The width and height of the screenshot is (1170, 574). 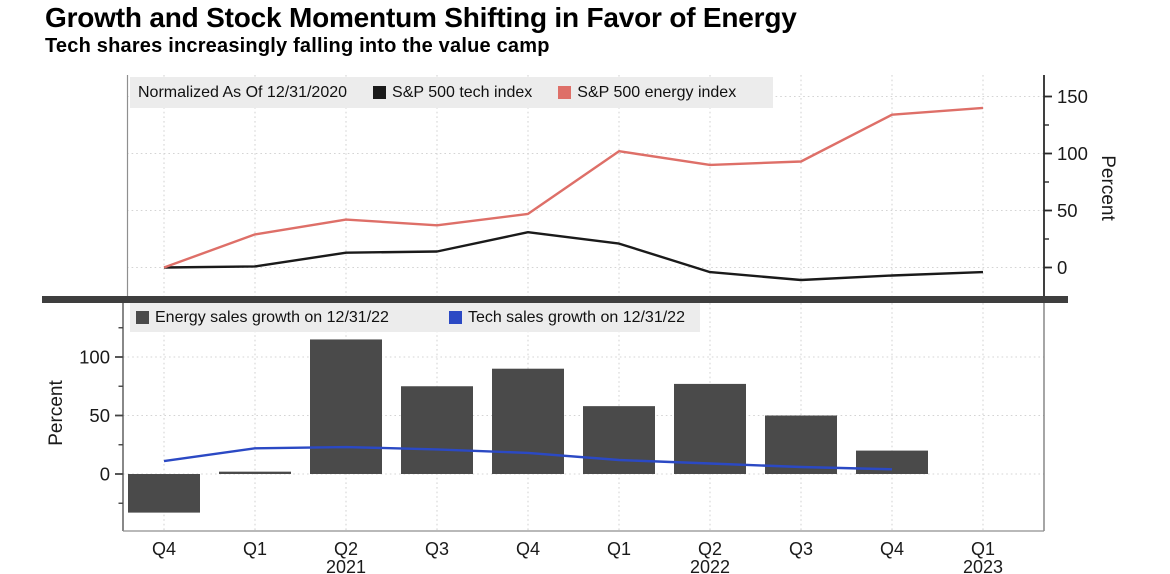 I want to click on tech-sales-line, so click(x=528, y=458).